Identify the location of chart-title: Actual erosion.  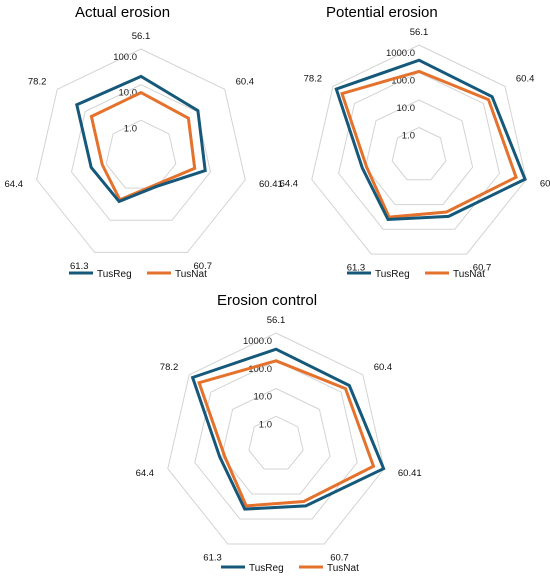
(122, 12).